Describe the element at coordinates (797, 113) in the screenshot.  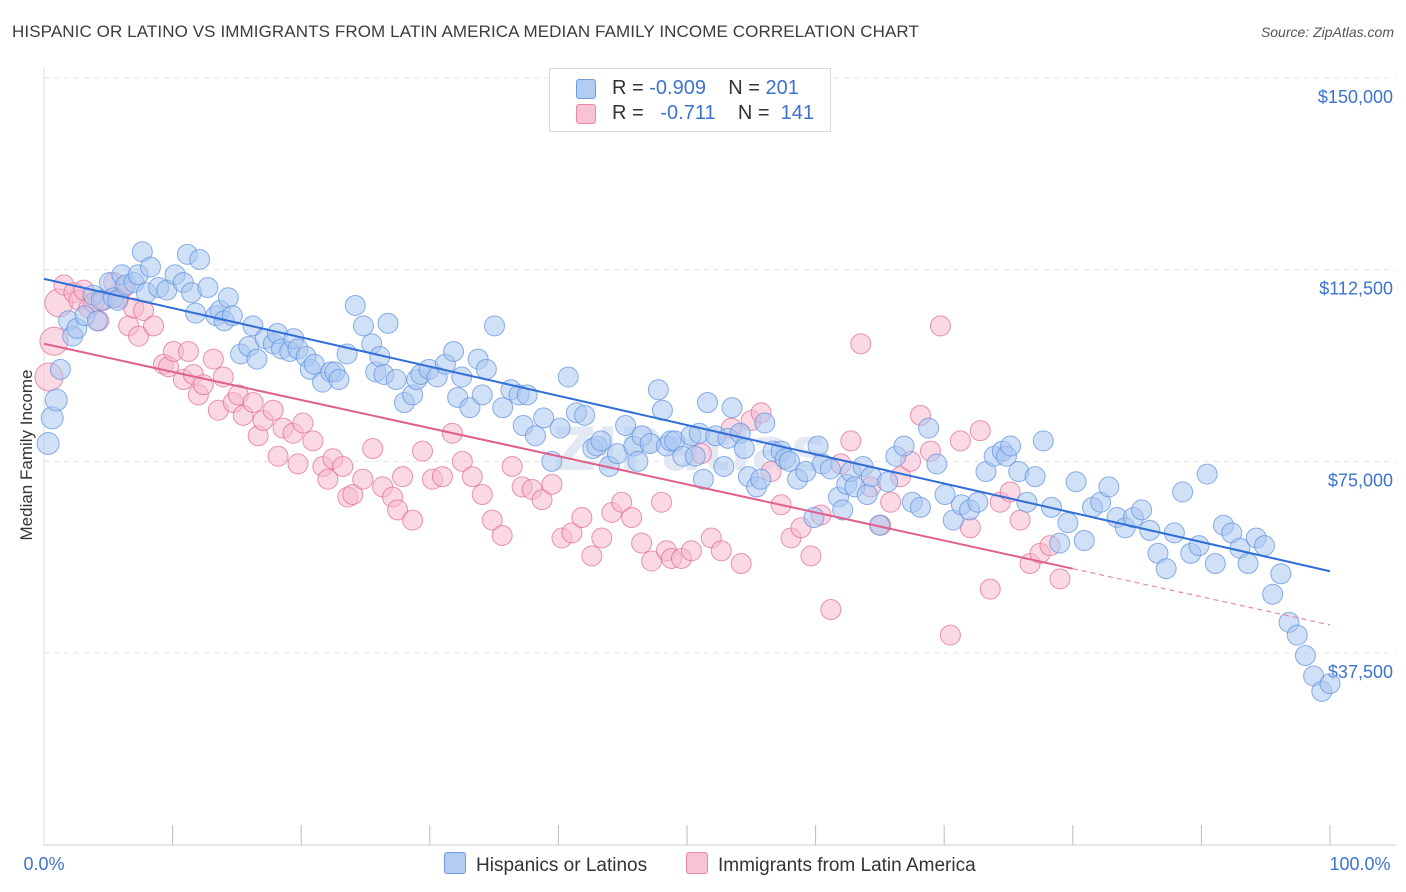
I see `legend-n-value: 141` at that location.